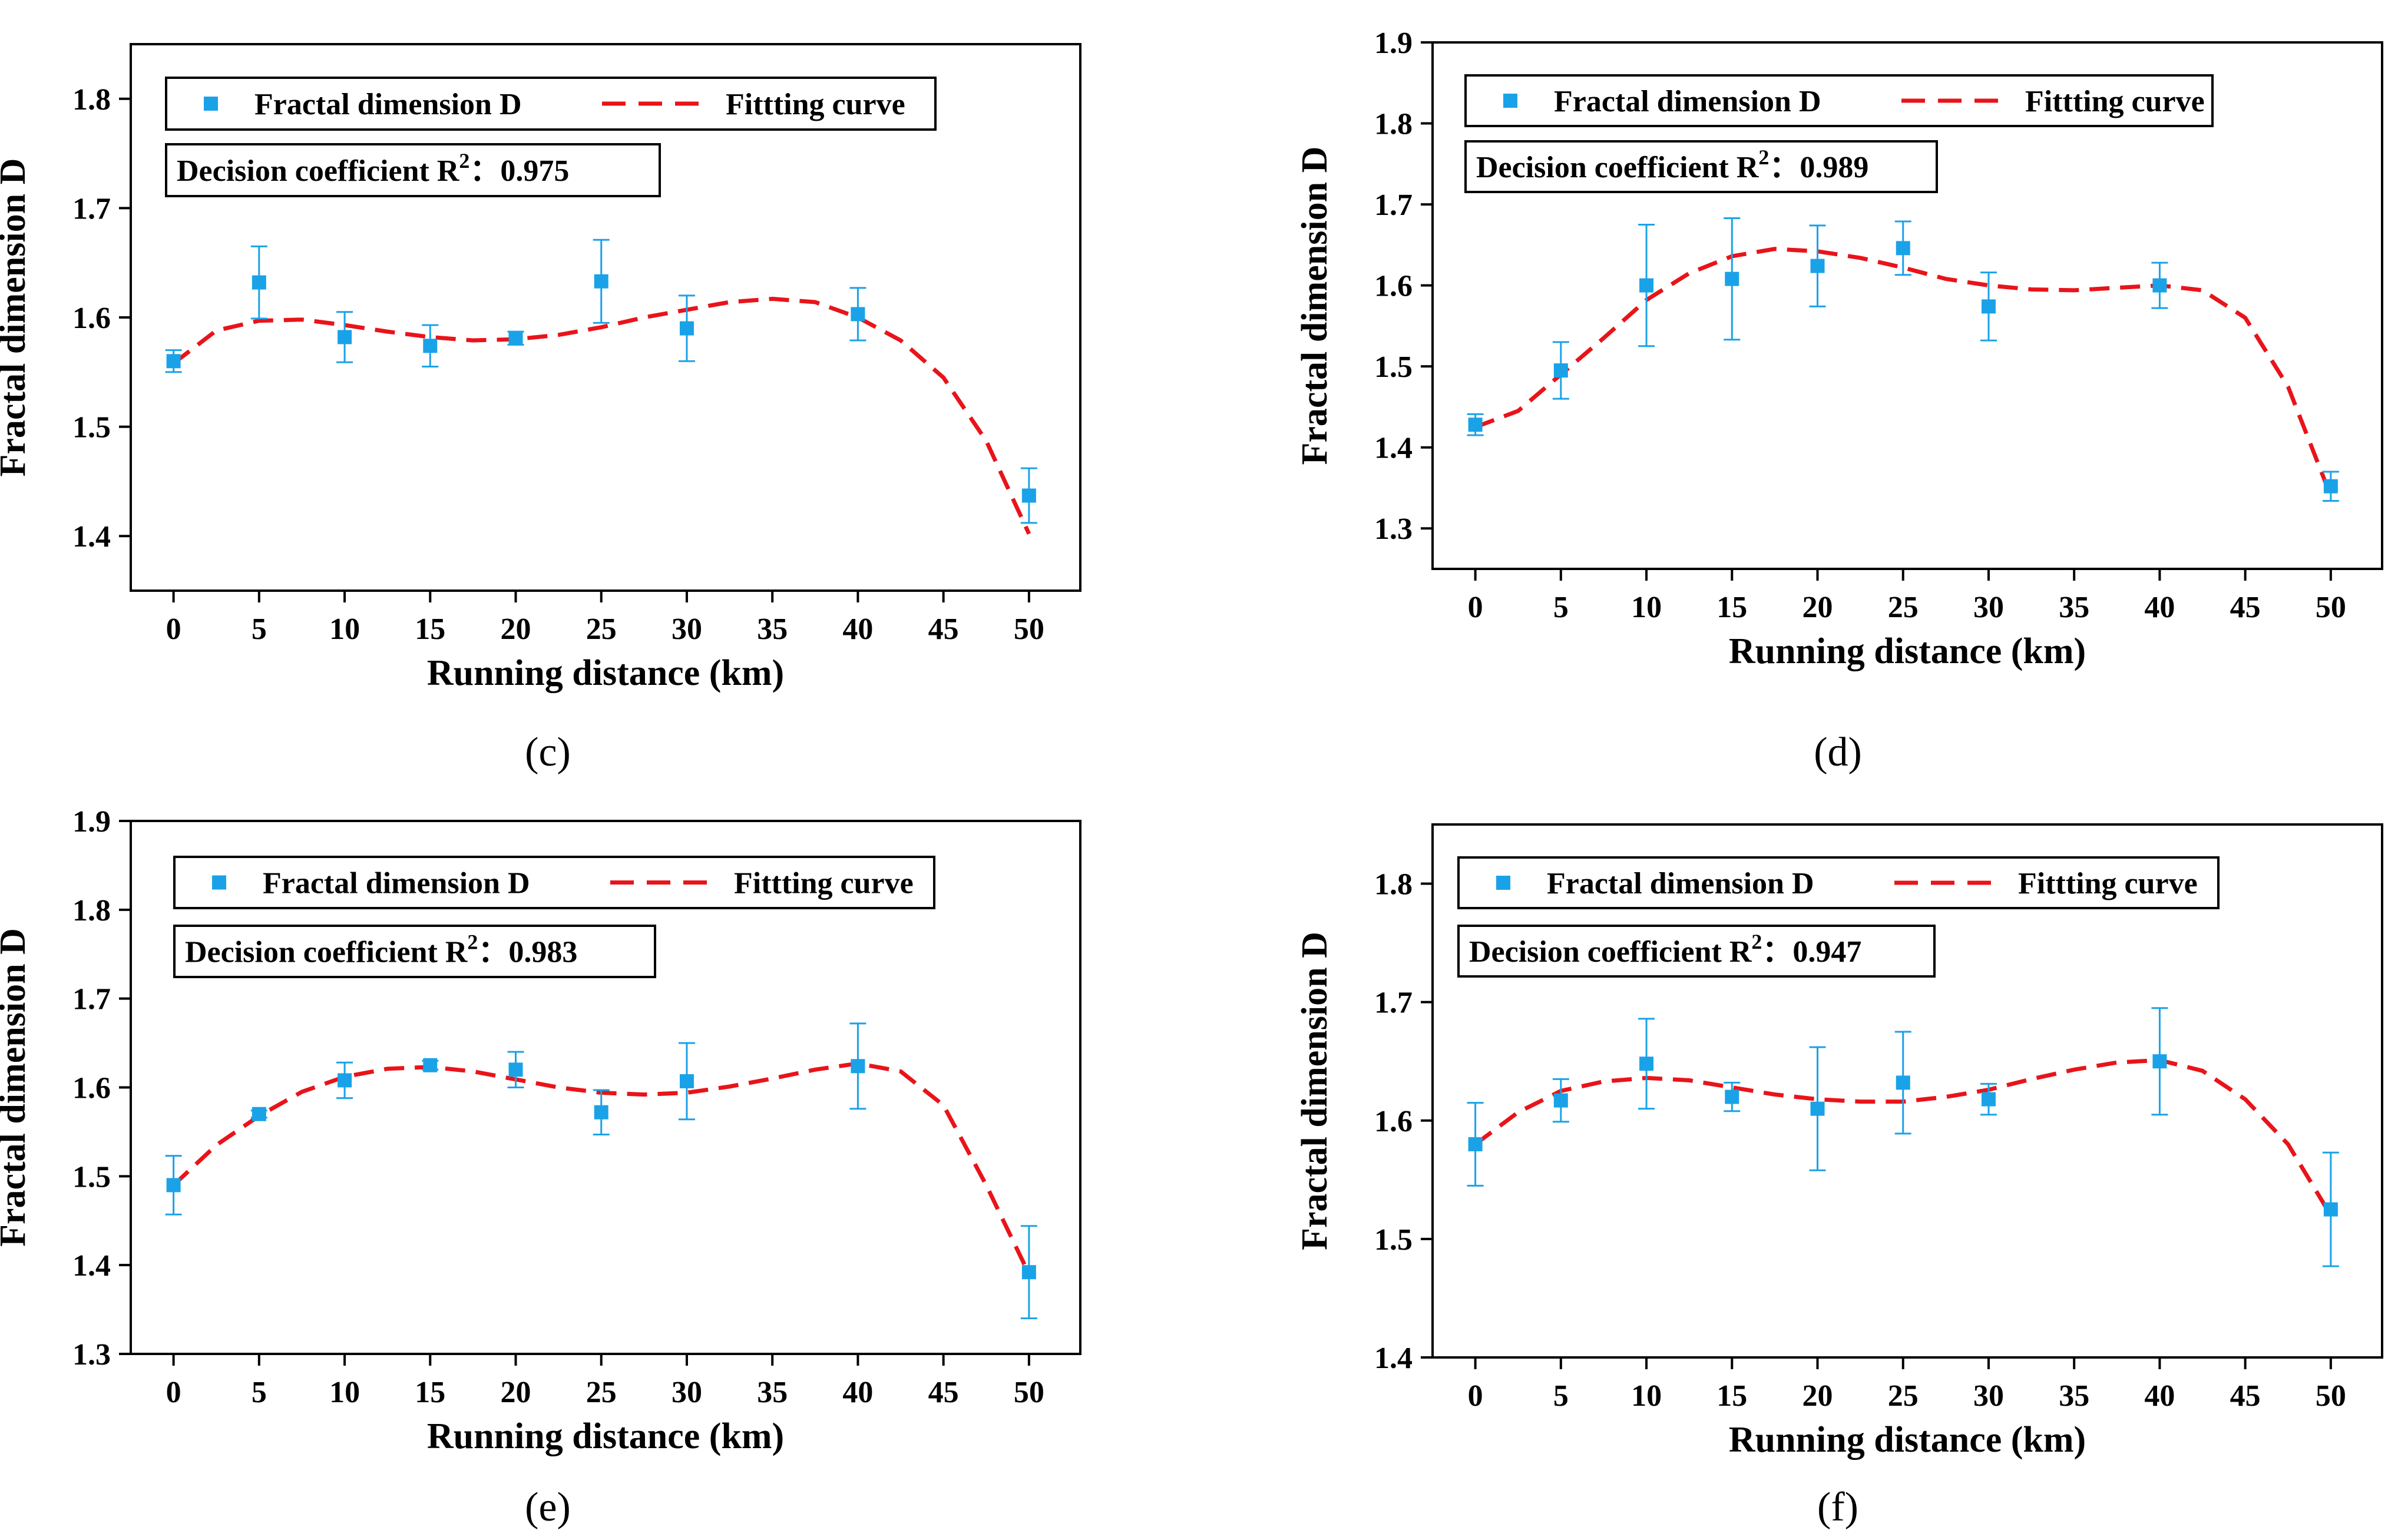 This screenshot has height=1540, width=2388. Describe the element at coordinates (1834, 167) in the screenshot. I see `r2-value: 0.989` at that location.